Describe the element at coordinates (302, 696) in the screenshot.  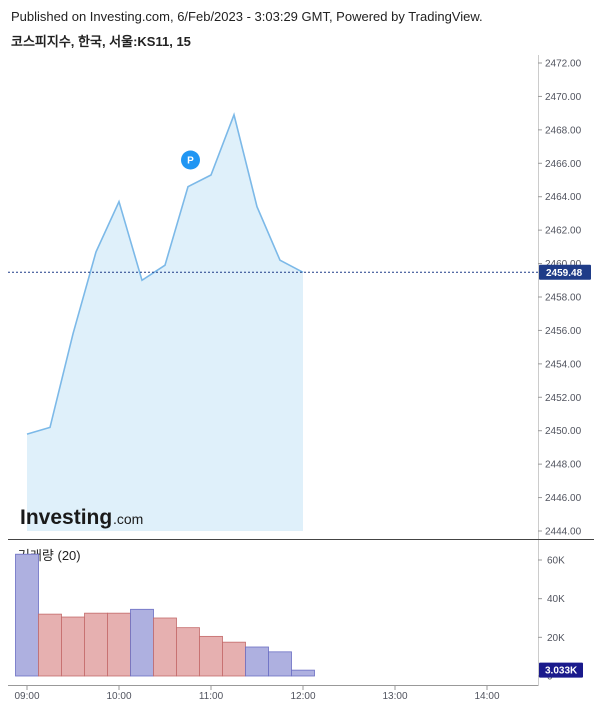
I see `time-tick-label: 12:00` at that location.